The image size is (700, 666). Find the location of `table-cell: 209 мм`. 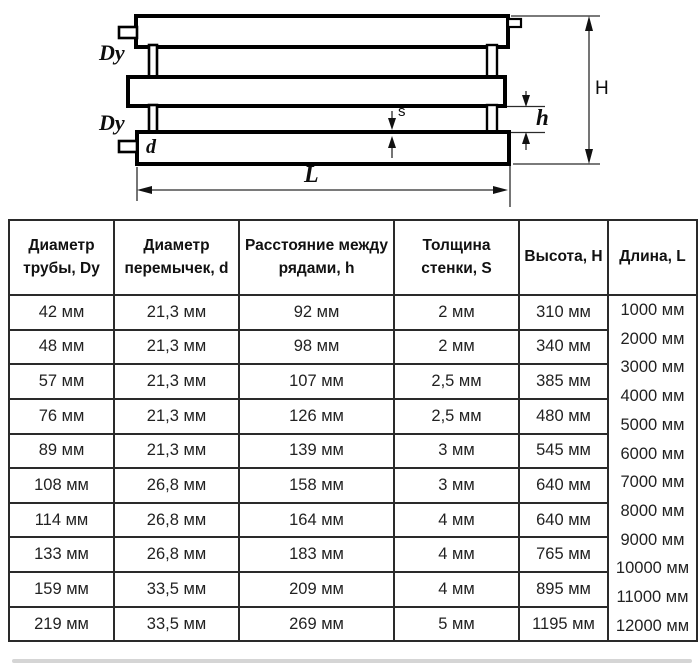

table-cell: 209 мм is located at coordinates (316, 589).